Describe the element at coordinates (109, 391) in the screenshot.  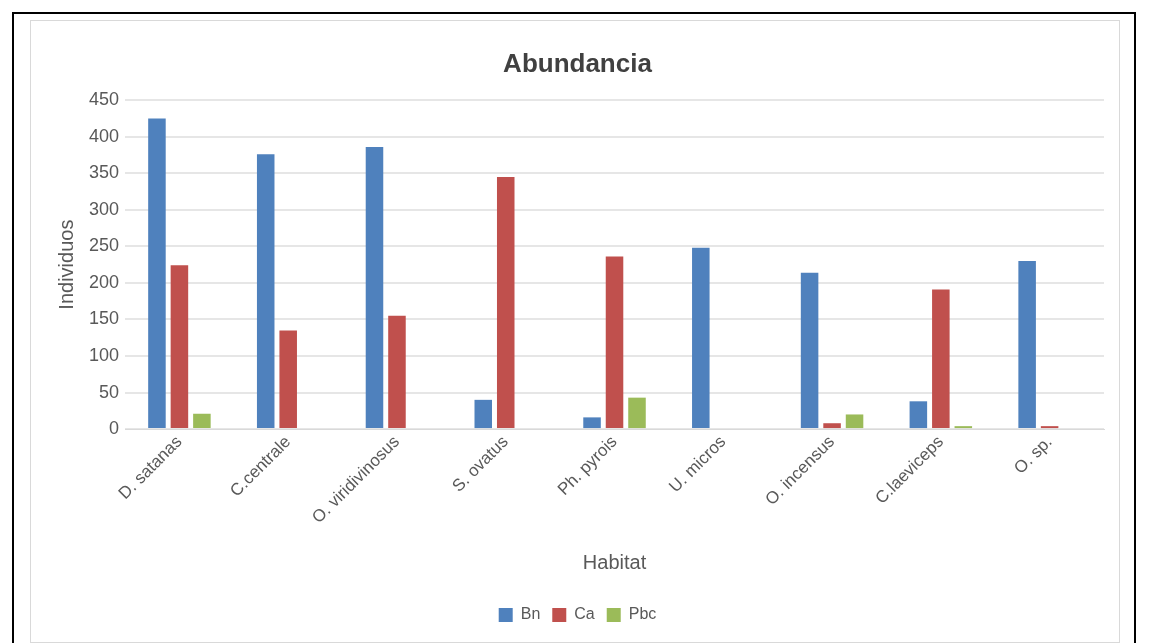
I see `y-tick-label: 50` at that location.